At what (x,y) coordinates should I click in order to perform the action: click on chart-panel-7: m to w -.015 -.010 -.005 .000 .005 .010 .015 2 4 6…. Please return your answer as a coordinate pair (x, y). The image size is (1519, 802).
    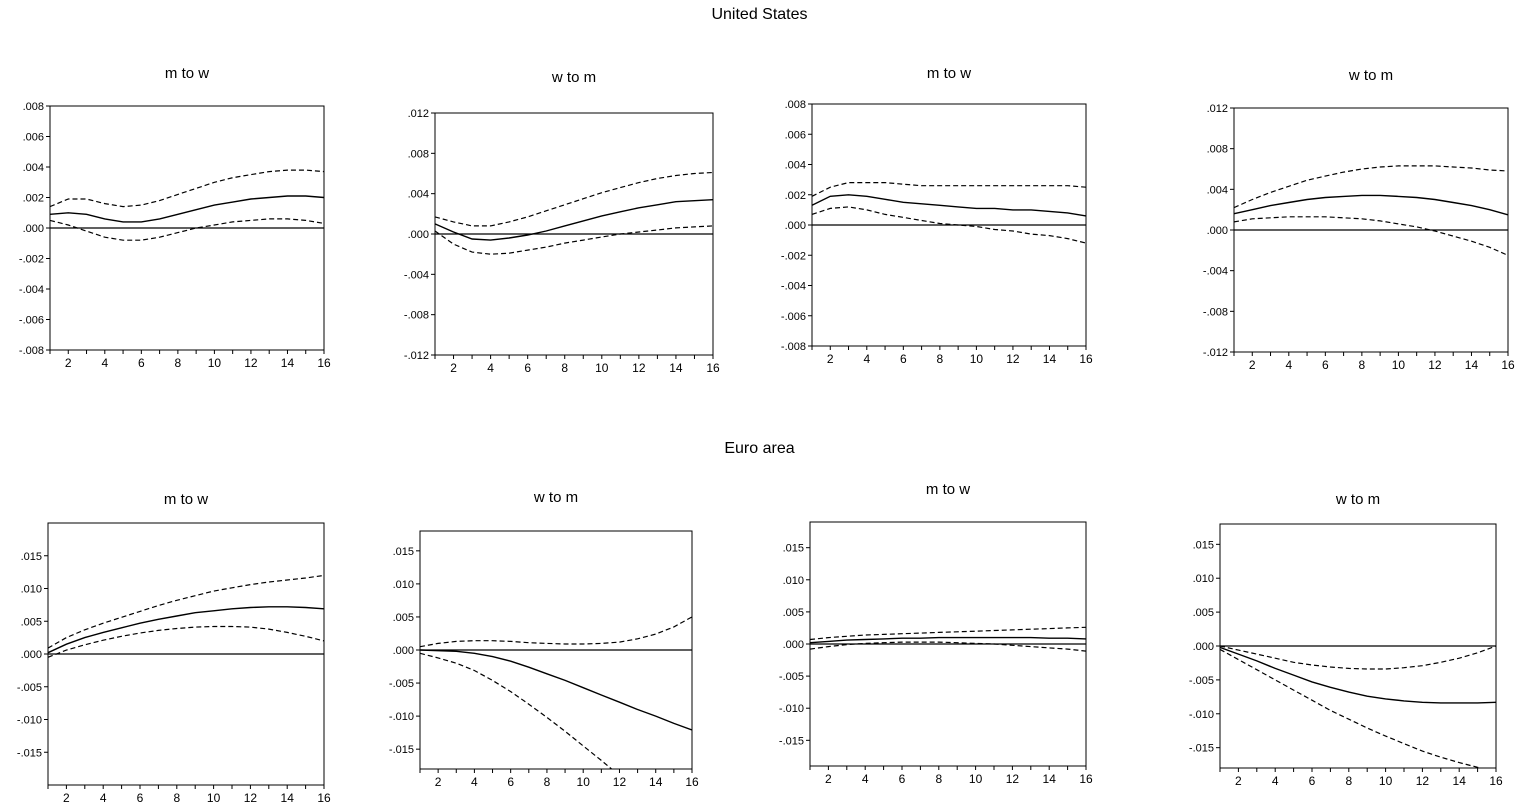
    Looking at the image, I should click on (936, 633).